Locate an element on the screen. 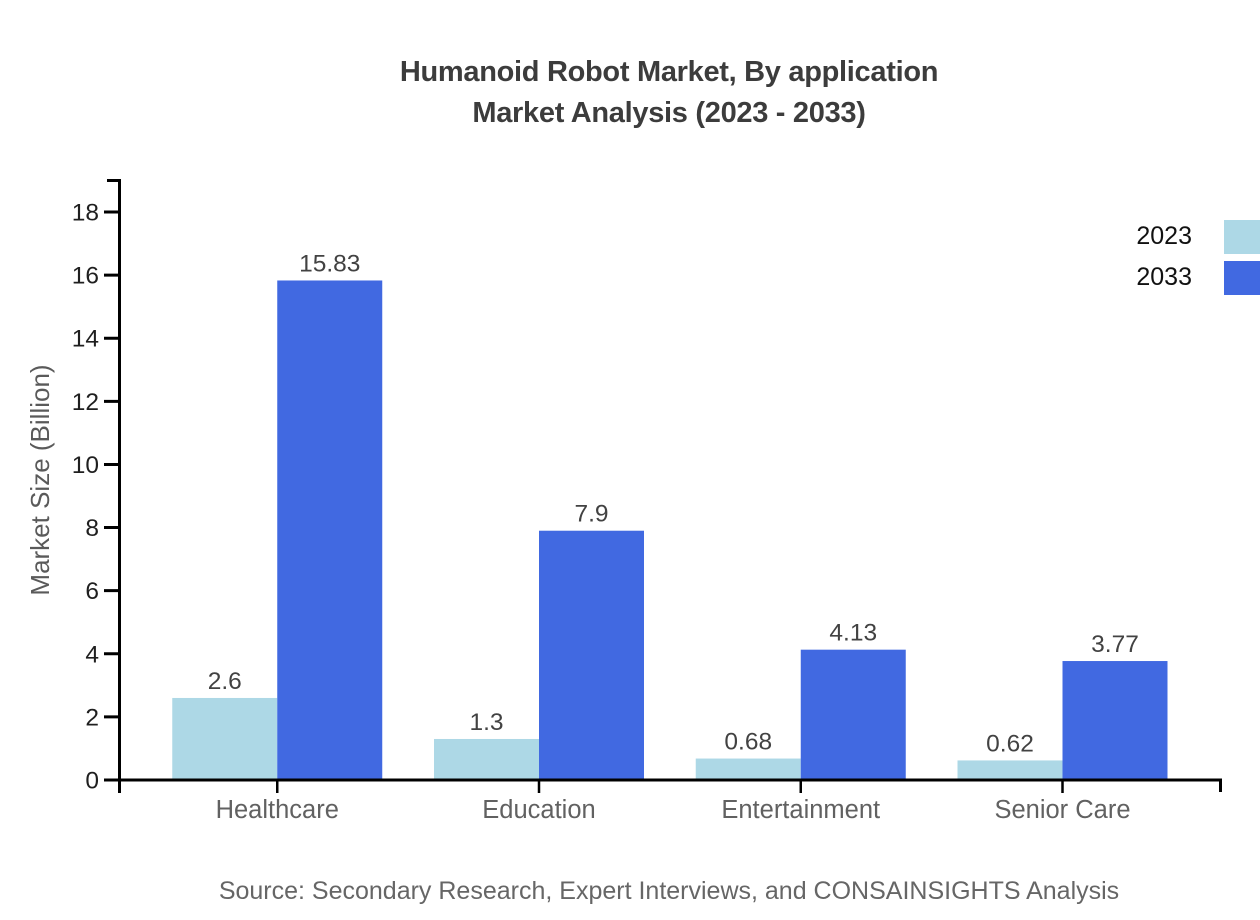 Image resolution: width=1260 pixels, height=920 pixels. y-tick-label-14: 14 is located at coordinates (85, 339).